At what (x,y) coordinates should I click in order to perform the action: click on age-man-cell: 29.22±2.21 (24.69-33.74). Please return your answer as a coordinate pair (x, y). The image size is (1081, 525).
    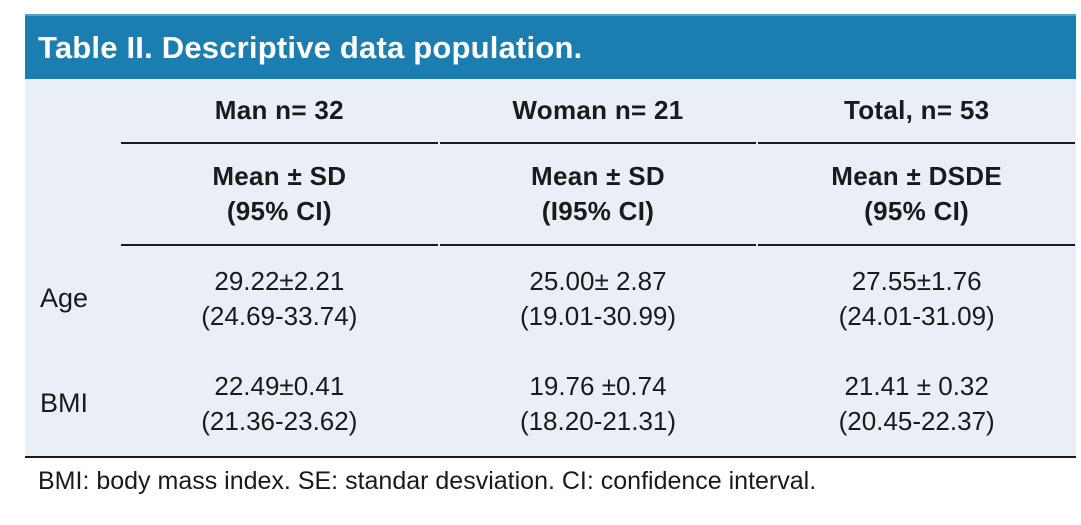
    Looking at the image, I should click on (279, 298).